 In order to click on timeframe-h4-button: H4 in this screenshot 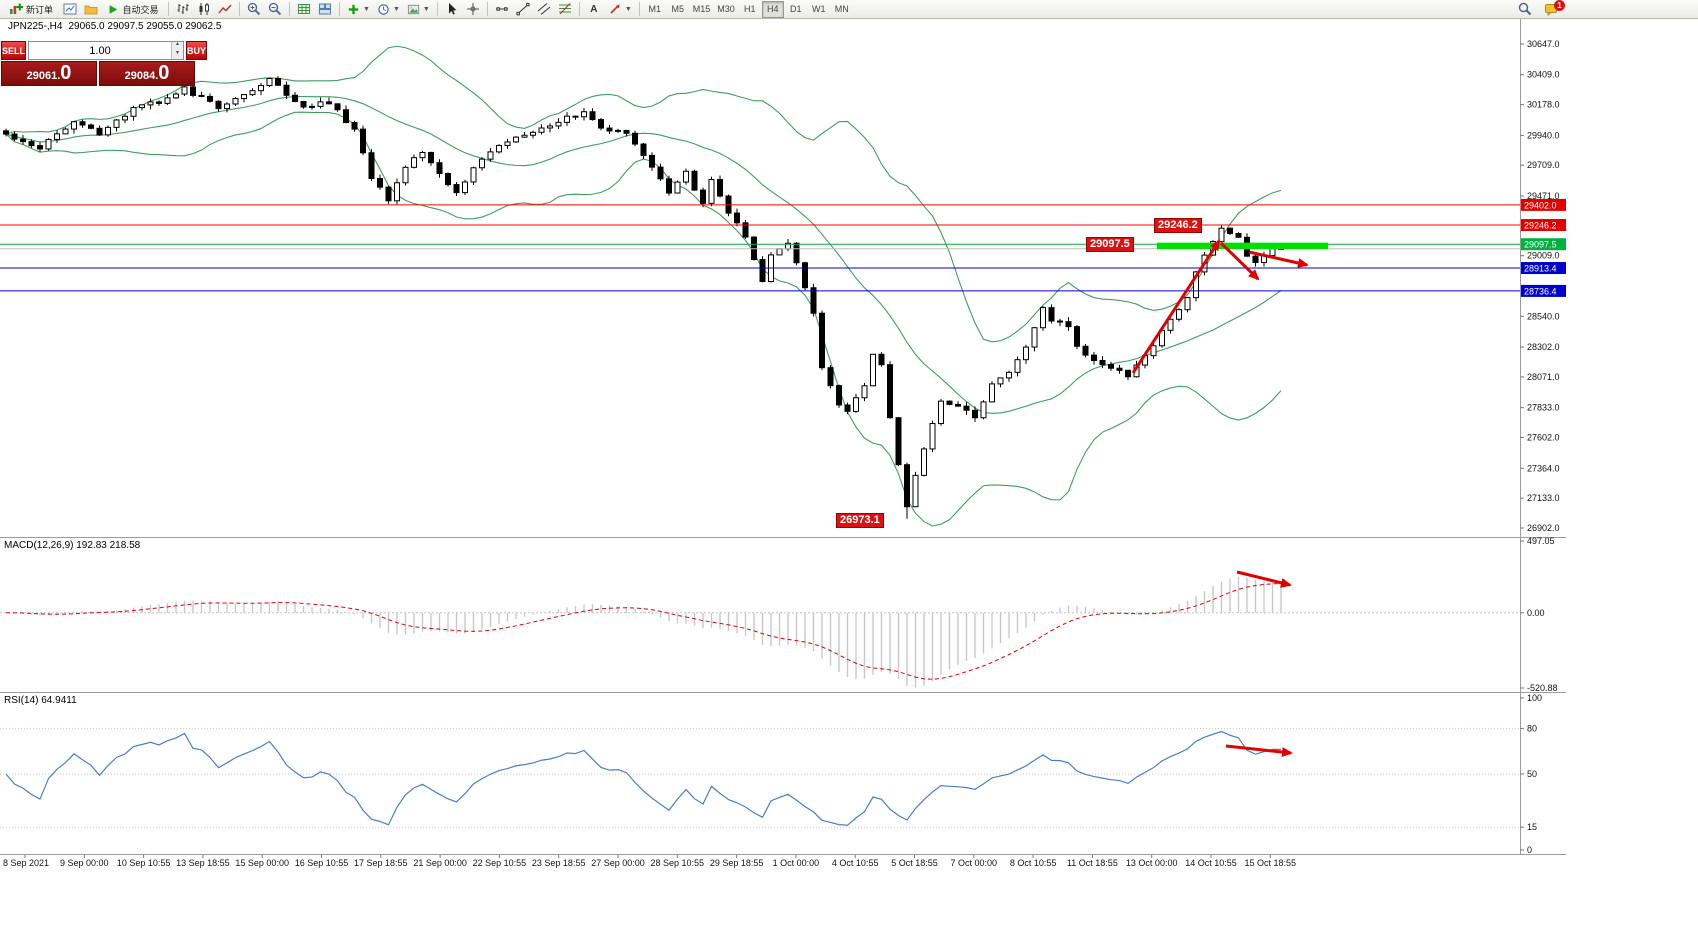, I will do `click(772, 9)`.